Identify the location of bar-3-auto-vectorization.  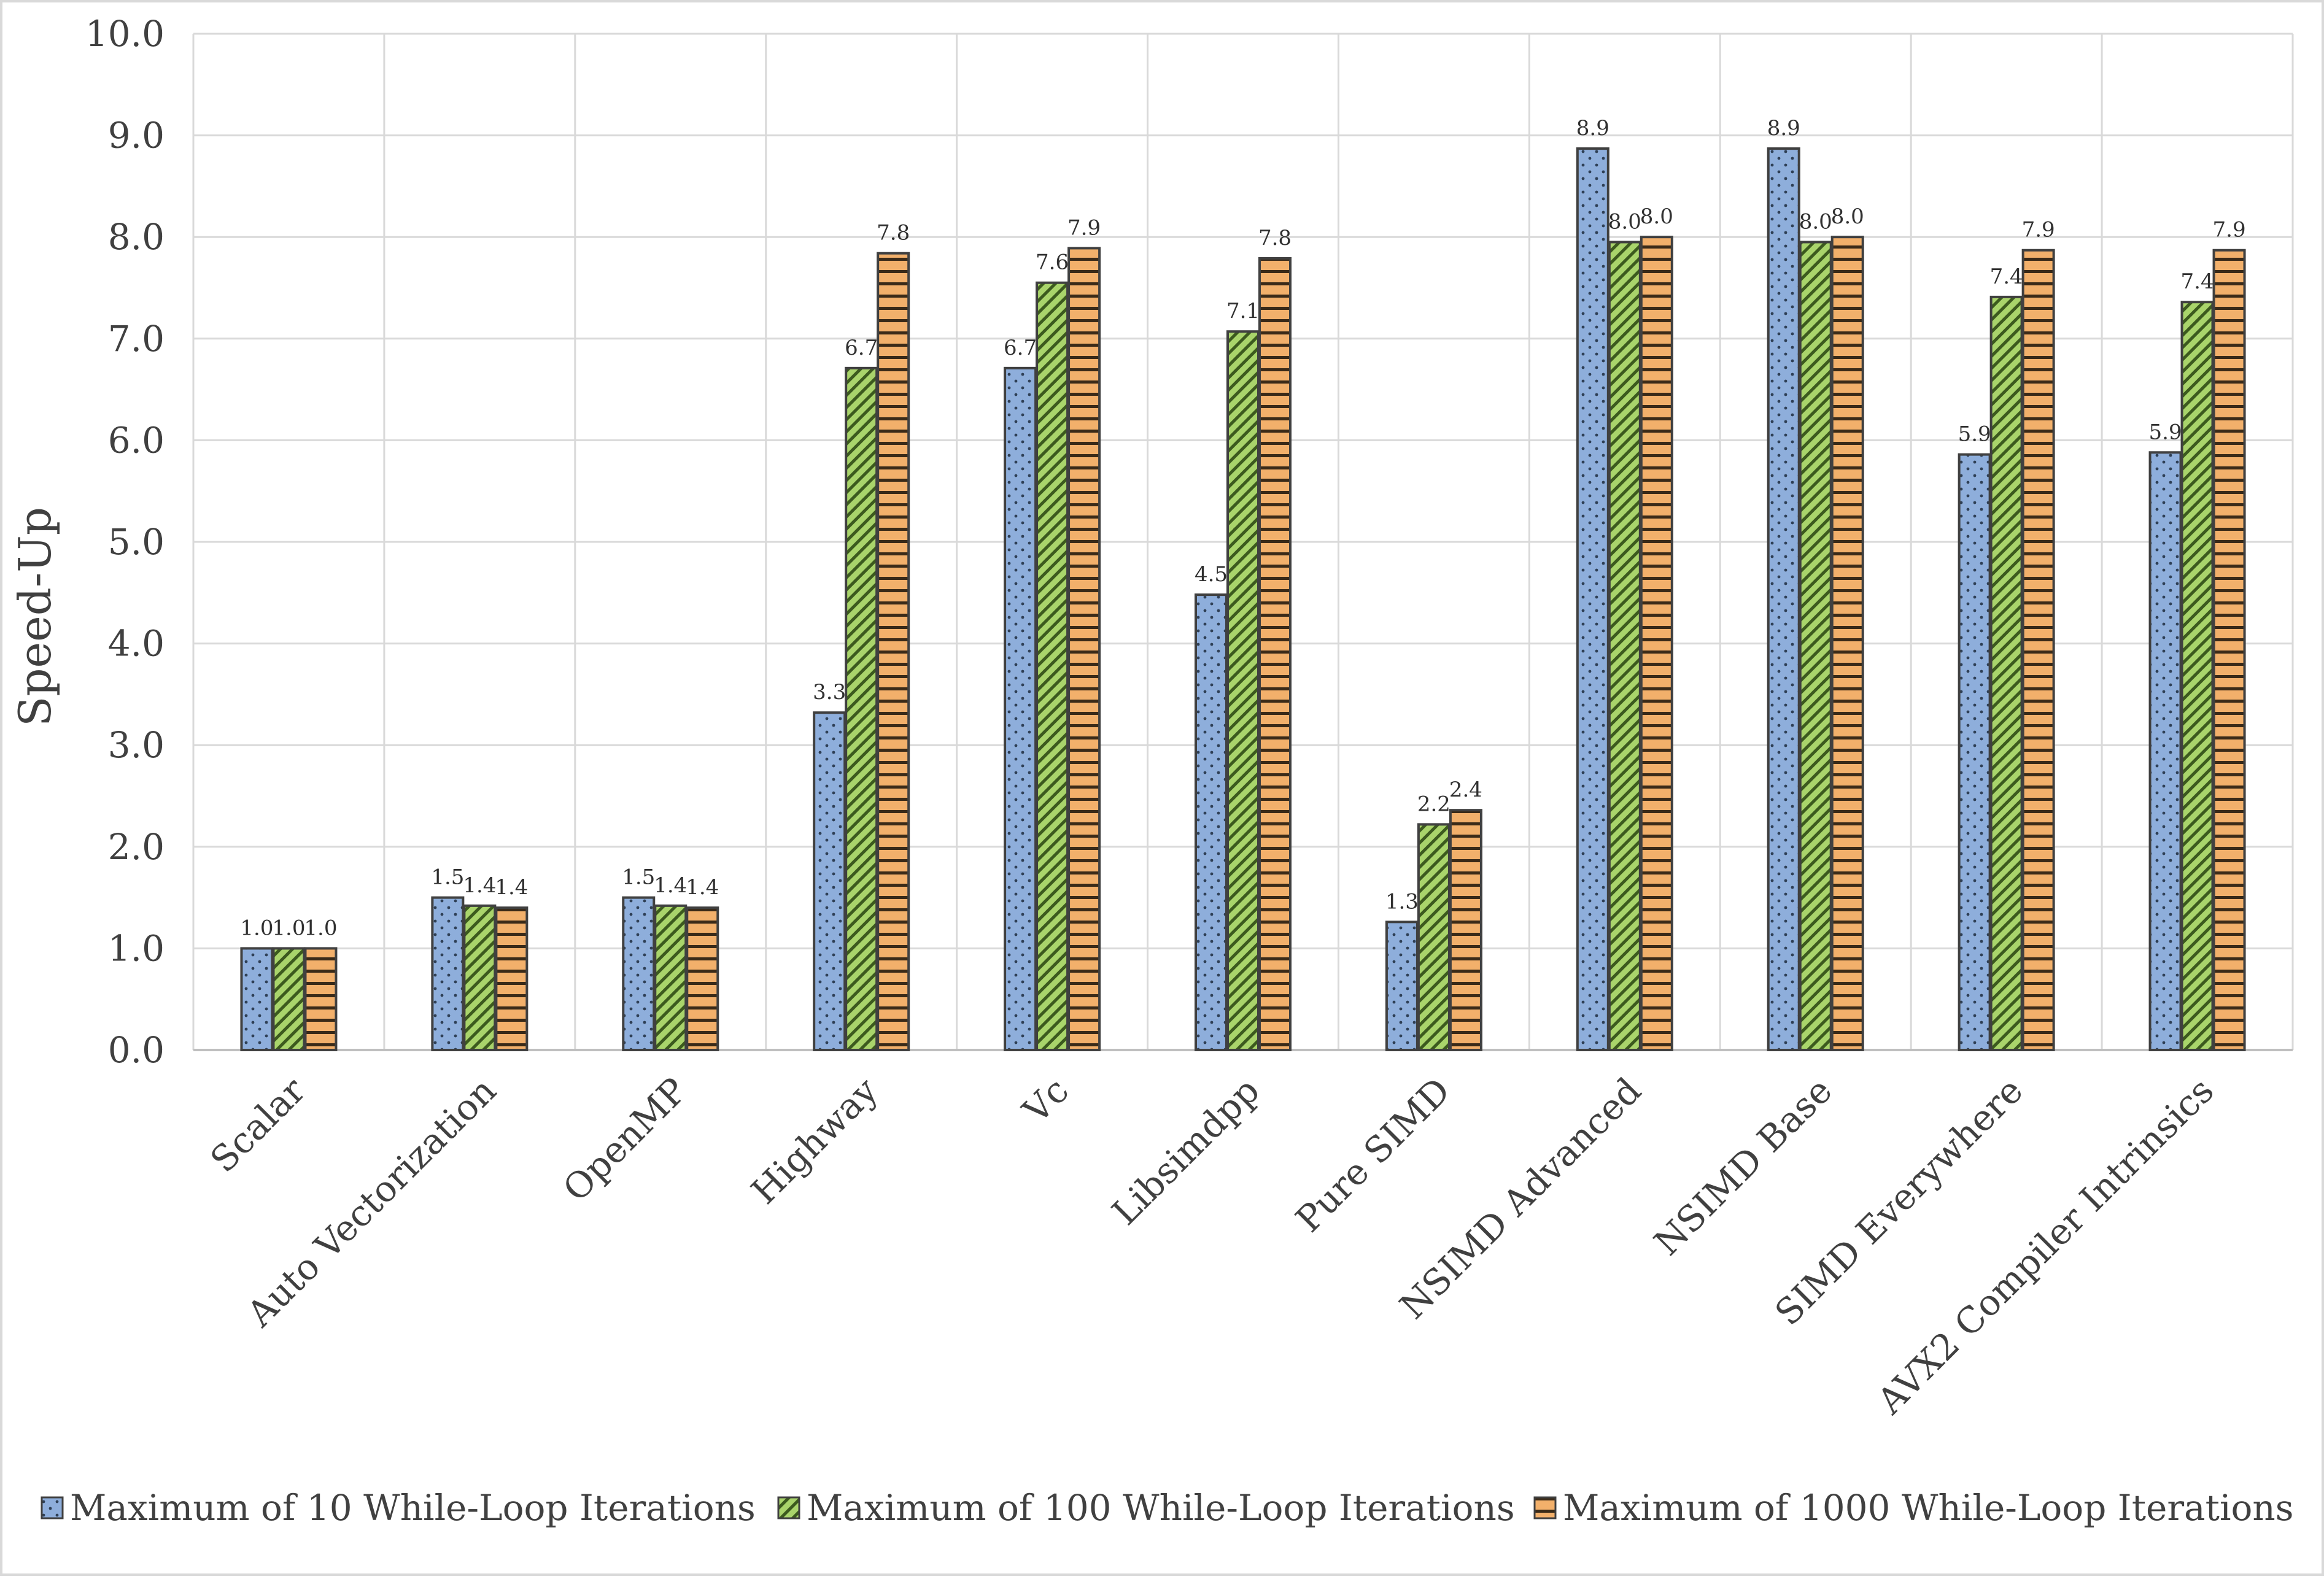
(512, 979).